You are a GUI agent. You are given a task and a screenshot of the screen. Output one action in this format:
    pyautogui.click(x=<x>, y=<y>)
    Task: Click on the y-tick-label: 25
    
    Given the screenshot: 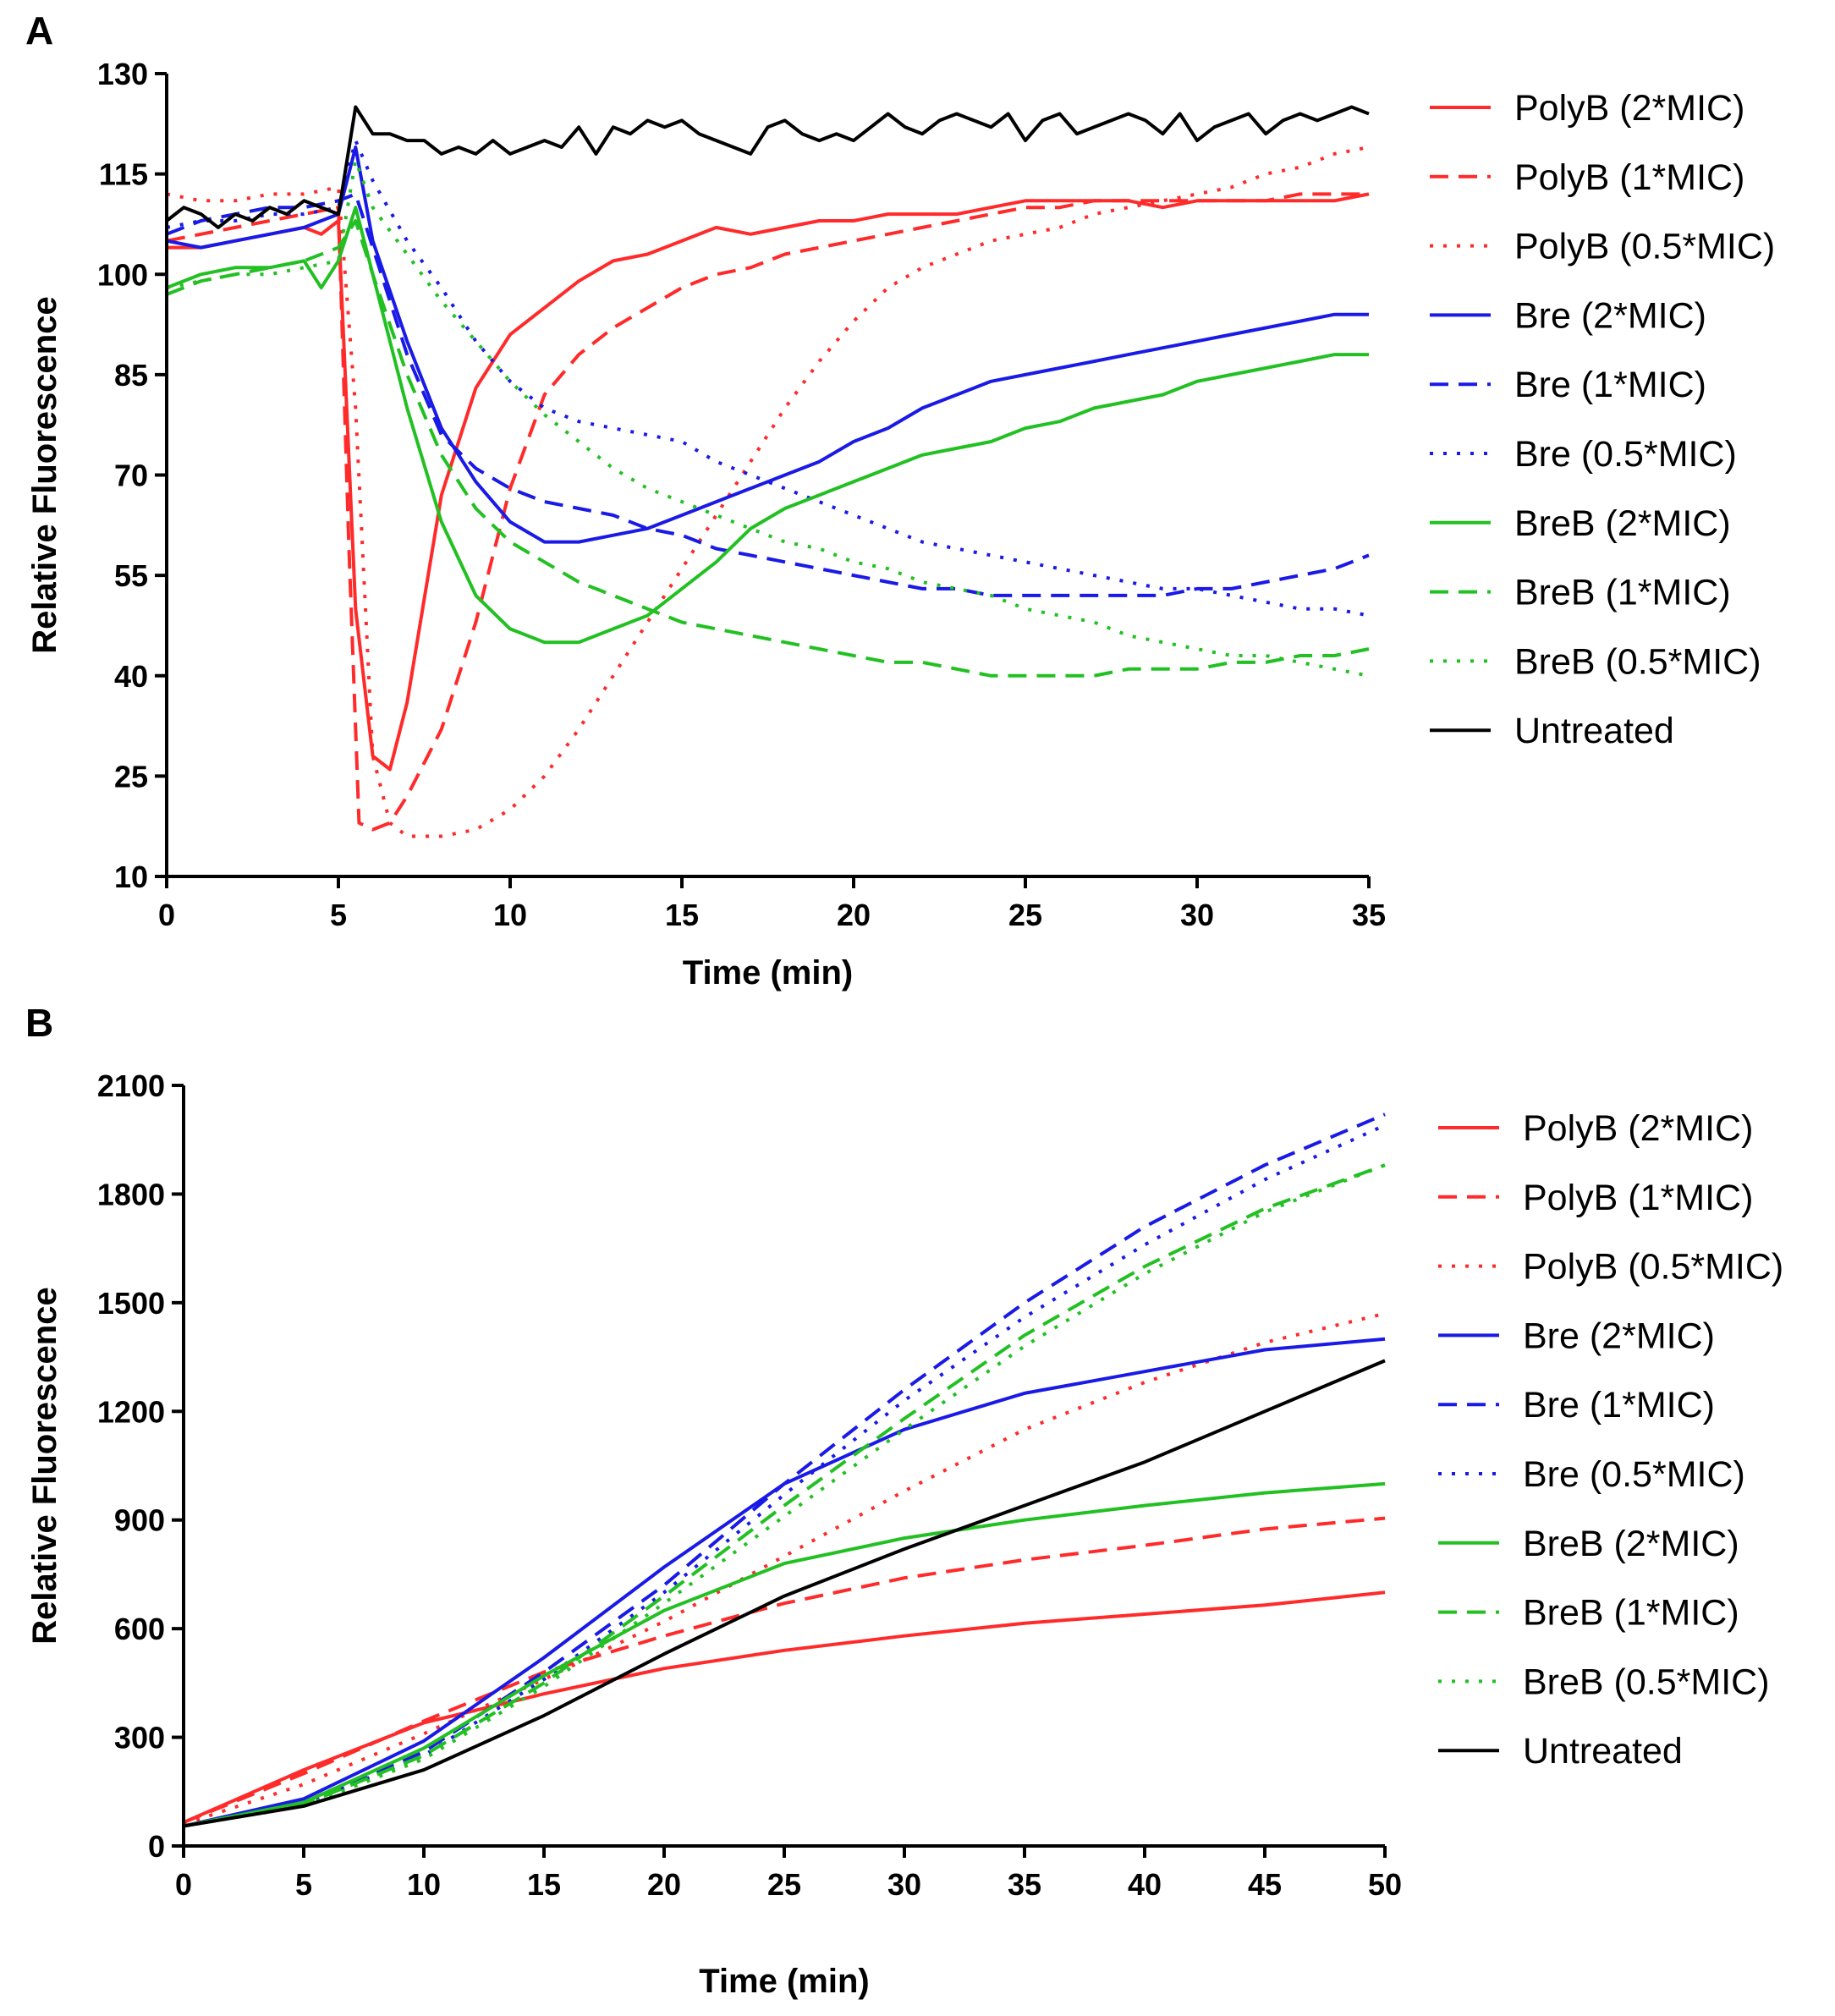 What is the action you would take?
    pyautogui.click(x=131, y=776)
    